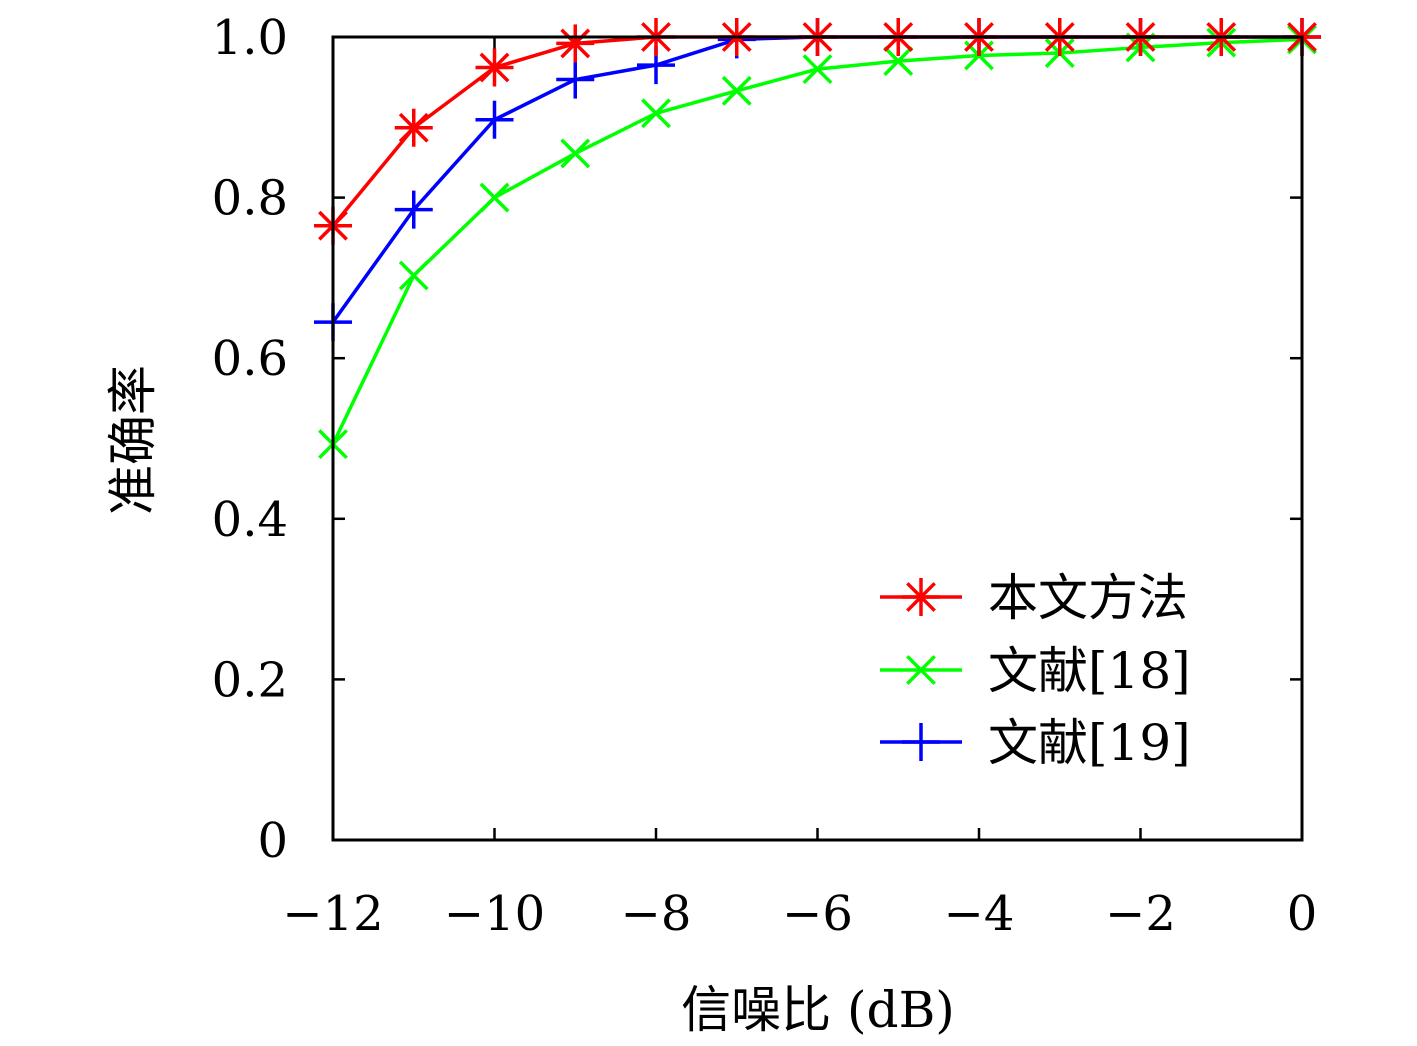  Describe the element at coordinates (818, 1010) in the screenshot. I see `x-axis-title: 信噪比 (dB)` at that location.